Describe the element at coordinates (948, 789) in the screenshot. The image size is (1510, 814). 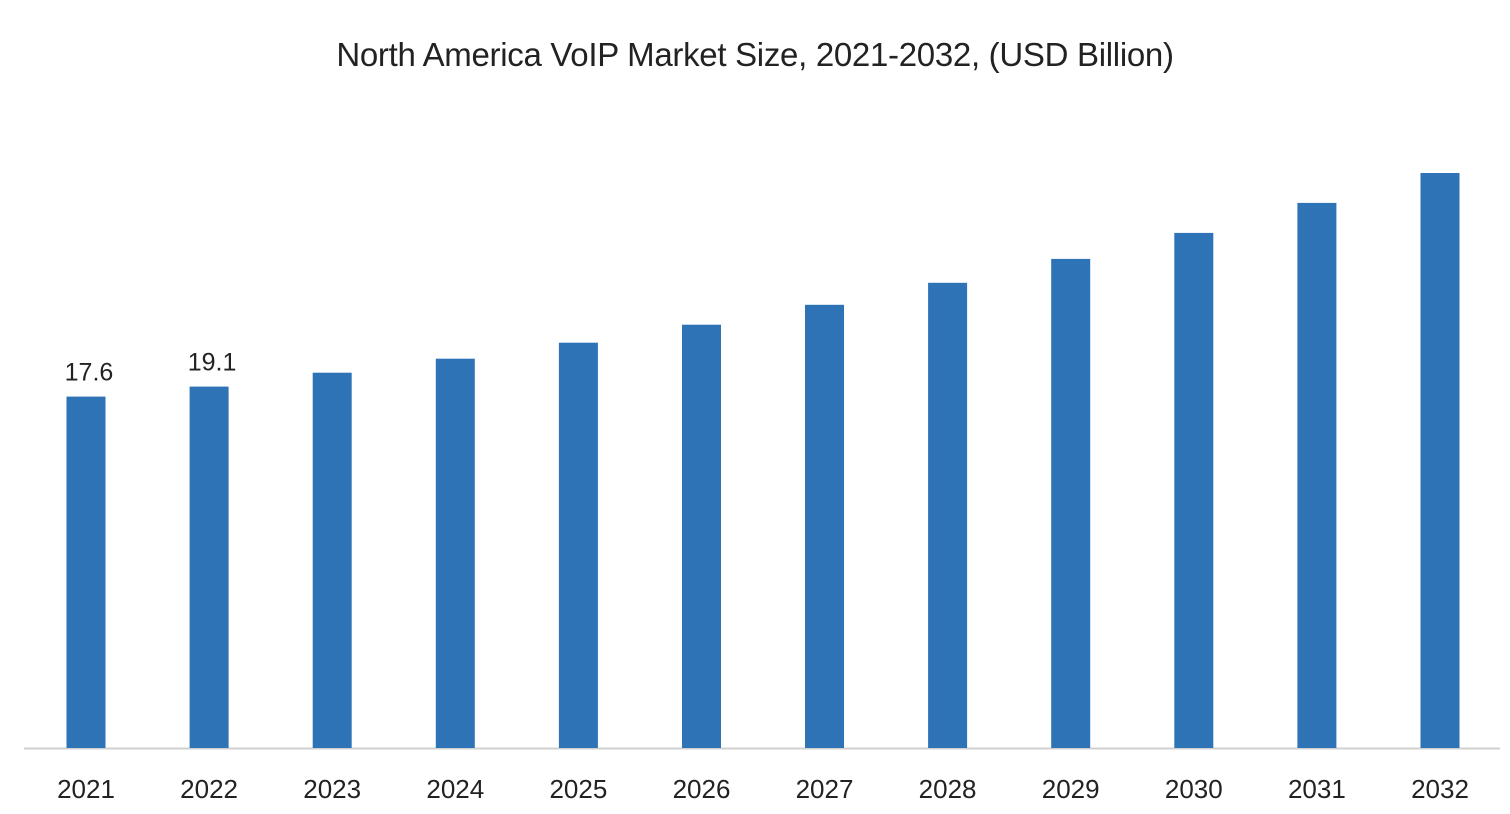
I see `x-tick-label: 2028` at that location.